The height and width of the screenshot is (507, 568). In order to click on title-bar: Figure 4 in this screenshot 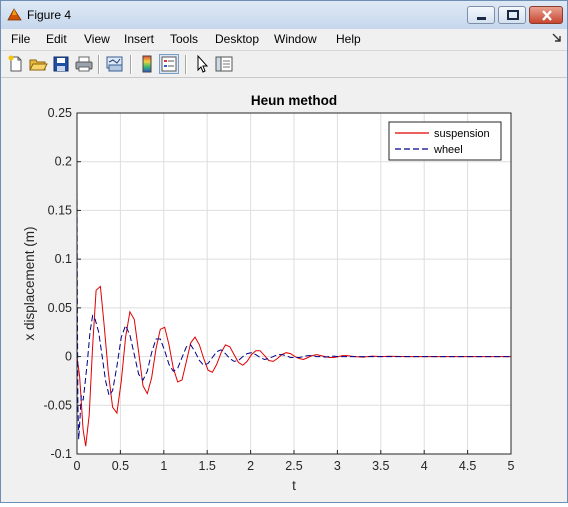, I will do `click(284, 15)`.